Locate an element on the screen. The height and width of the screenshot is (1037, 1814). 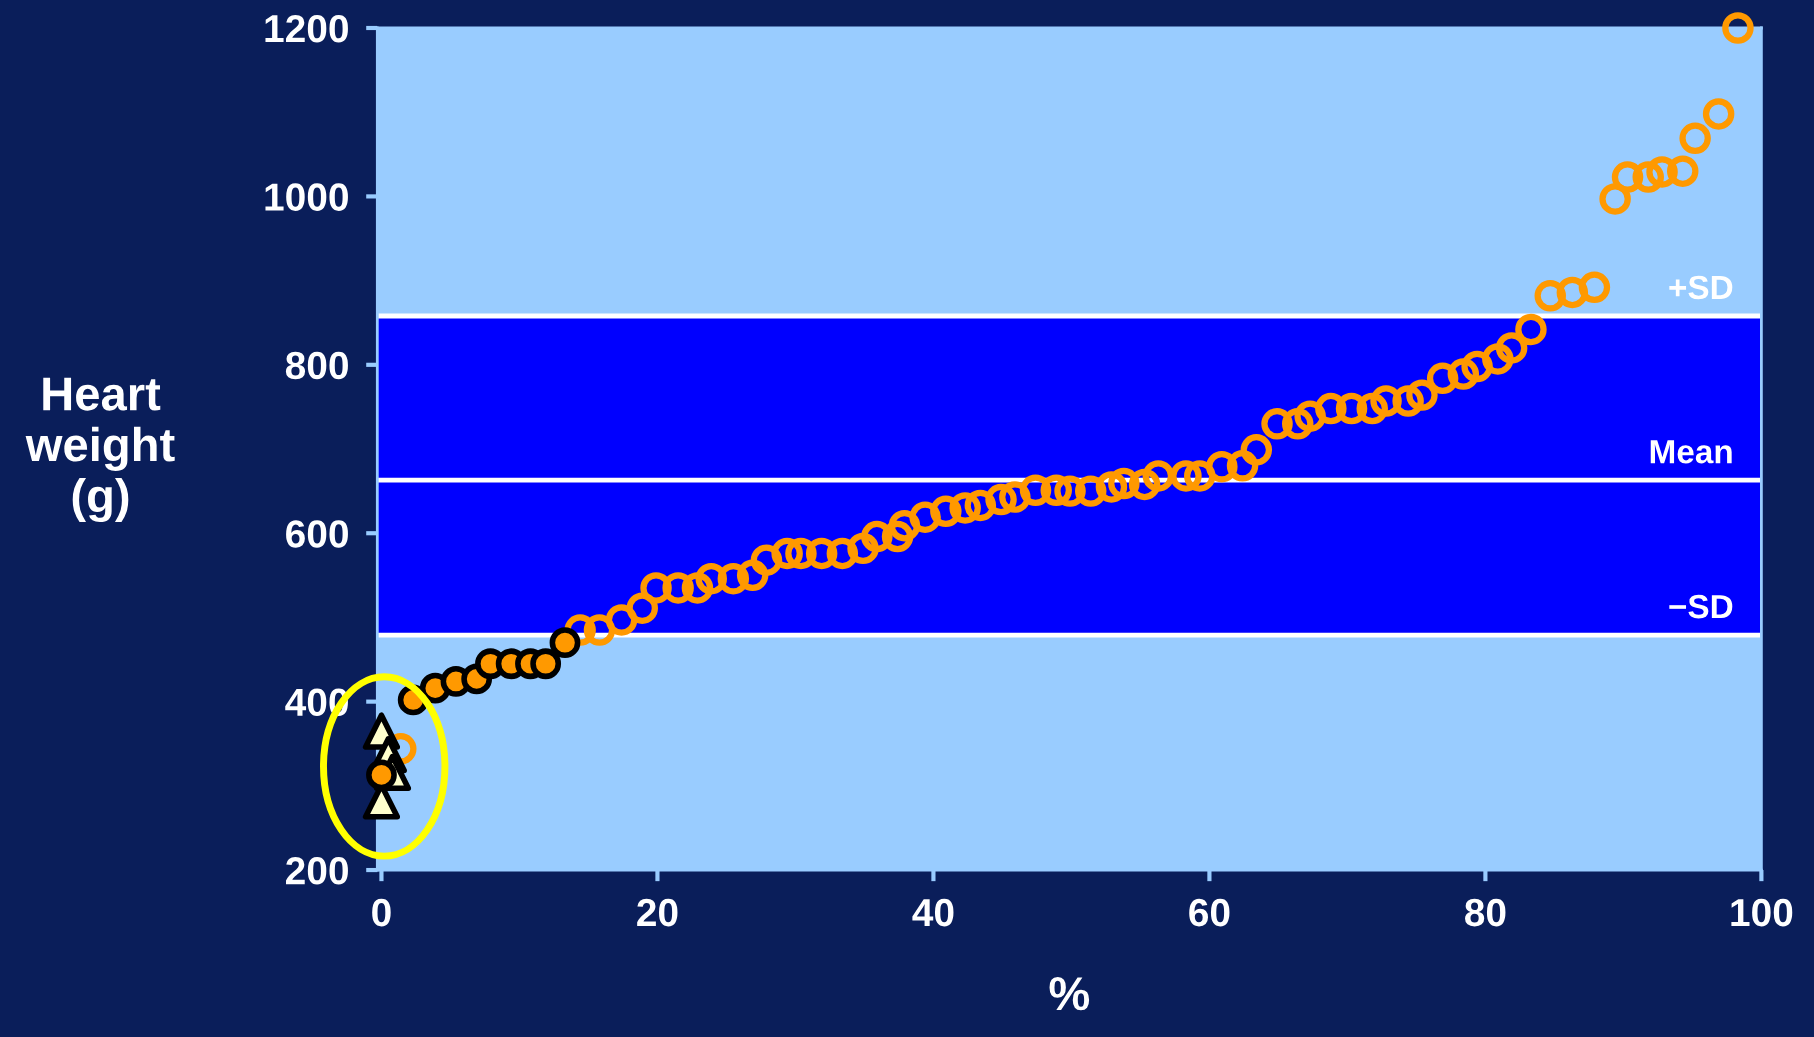
x-tick-label: 60 is located at coordinates (1209, 912).